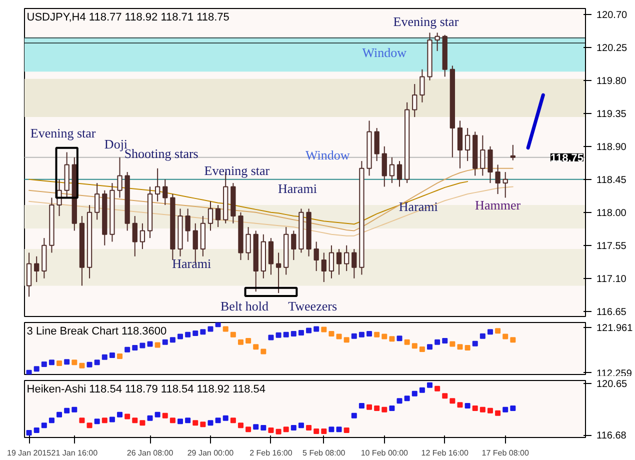 This screenshot has height=460, width=635. What do you see at coordinates (116, 144) in the screenshot?
I see `annotation: Doji` at bounding box center [116, 144].